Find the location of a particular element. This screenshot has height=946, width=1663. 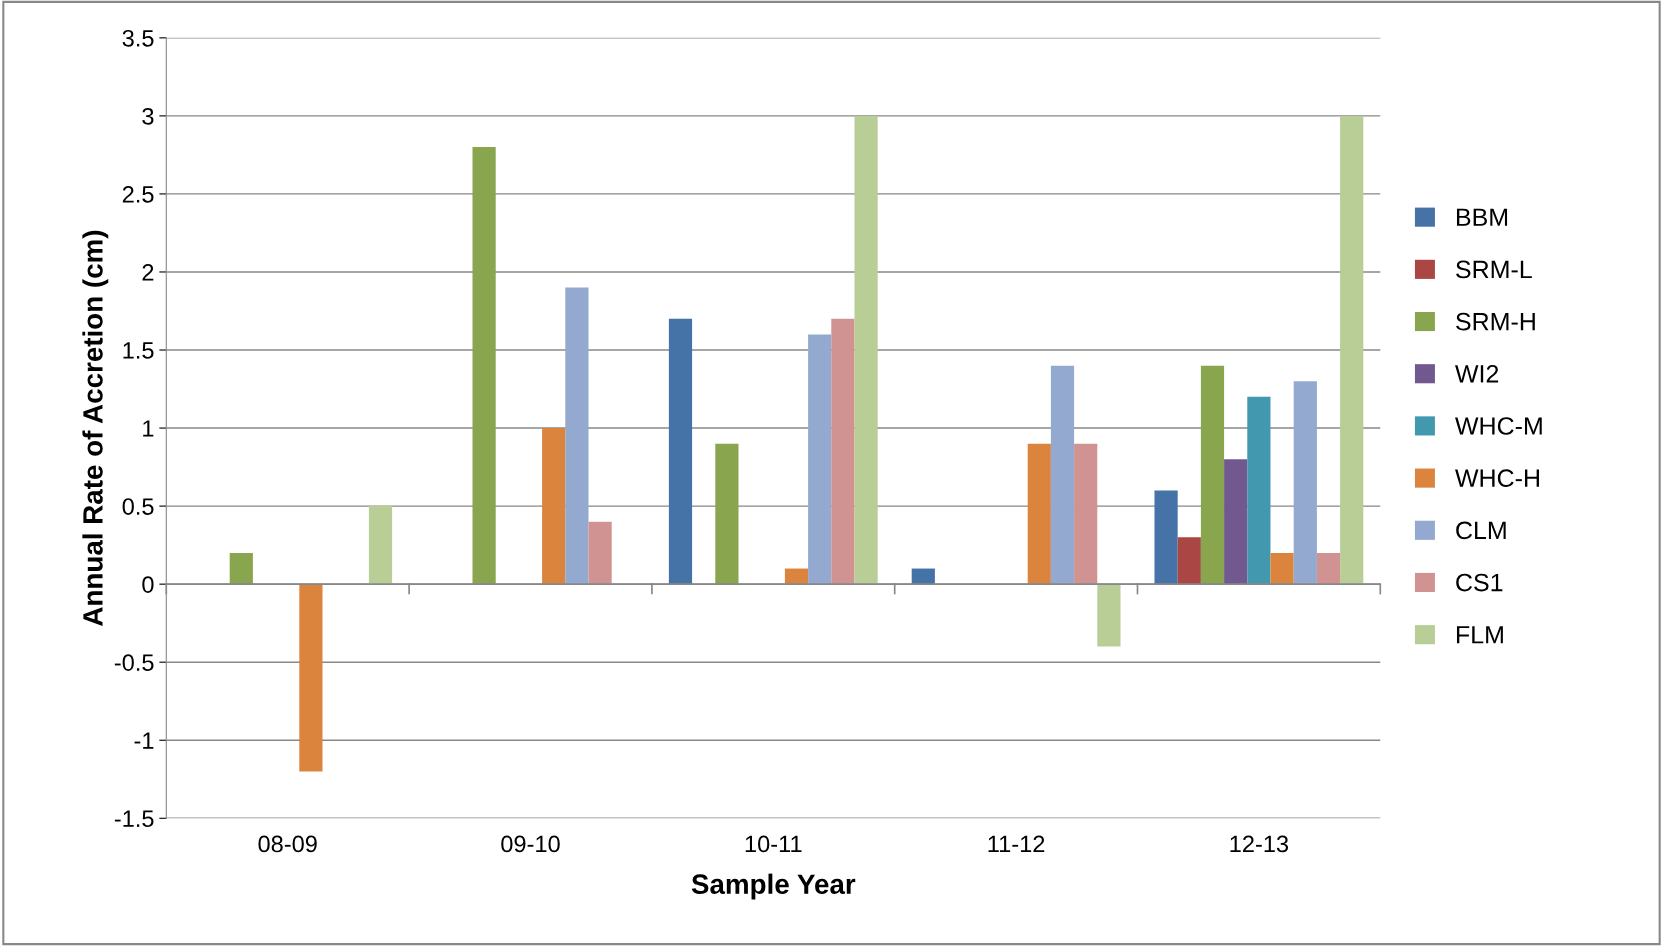

y-tick-label: 1 is located at coordinates (148, 428).